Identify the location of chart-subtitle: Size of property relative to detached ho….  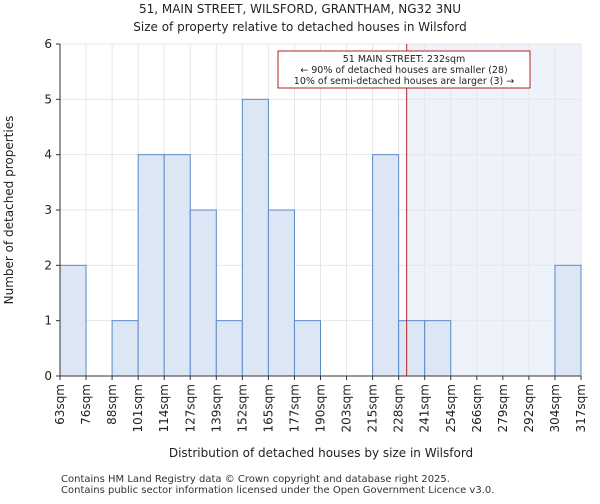
(299, 27).